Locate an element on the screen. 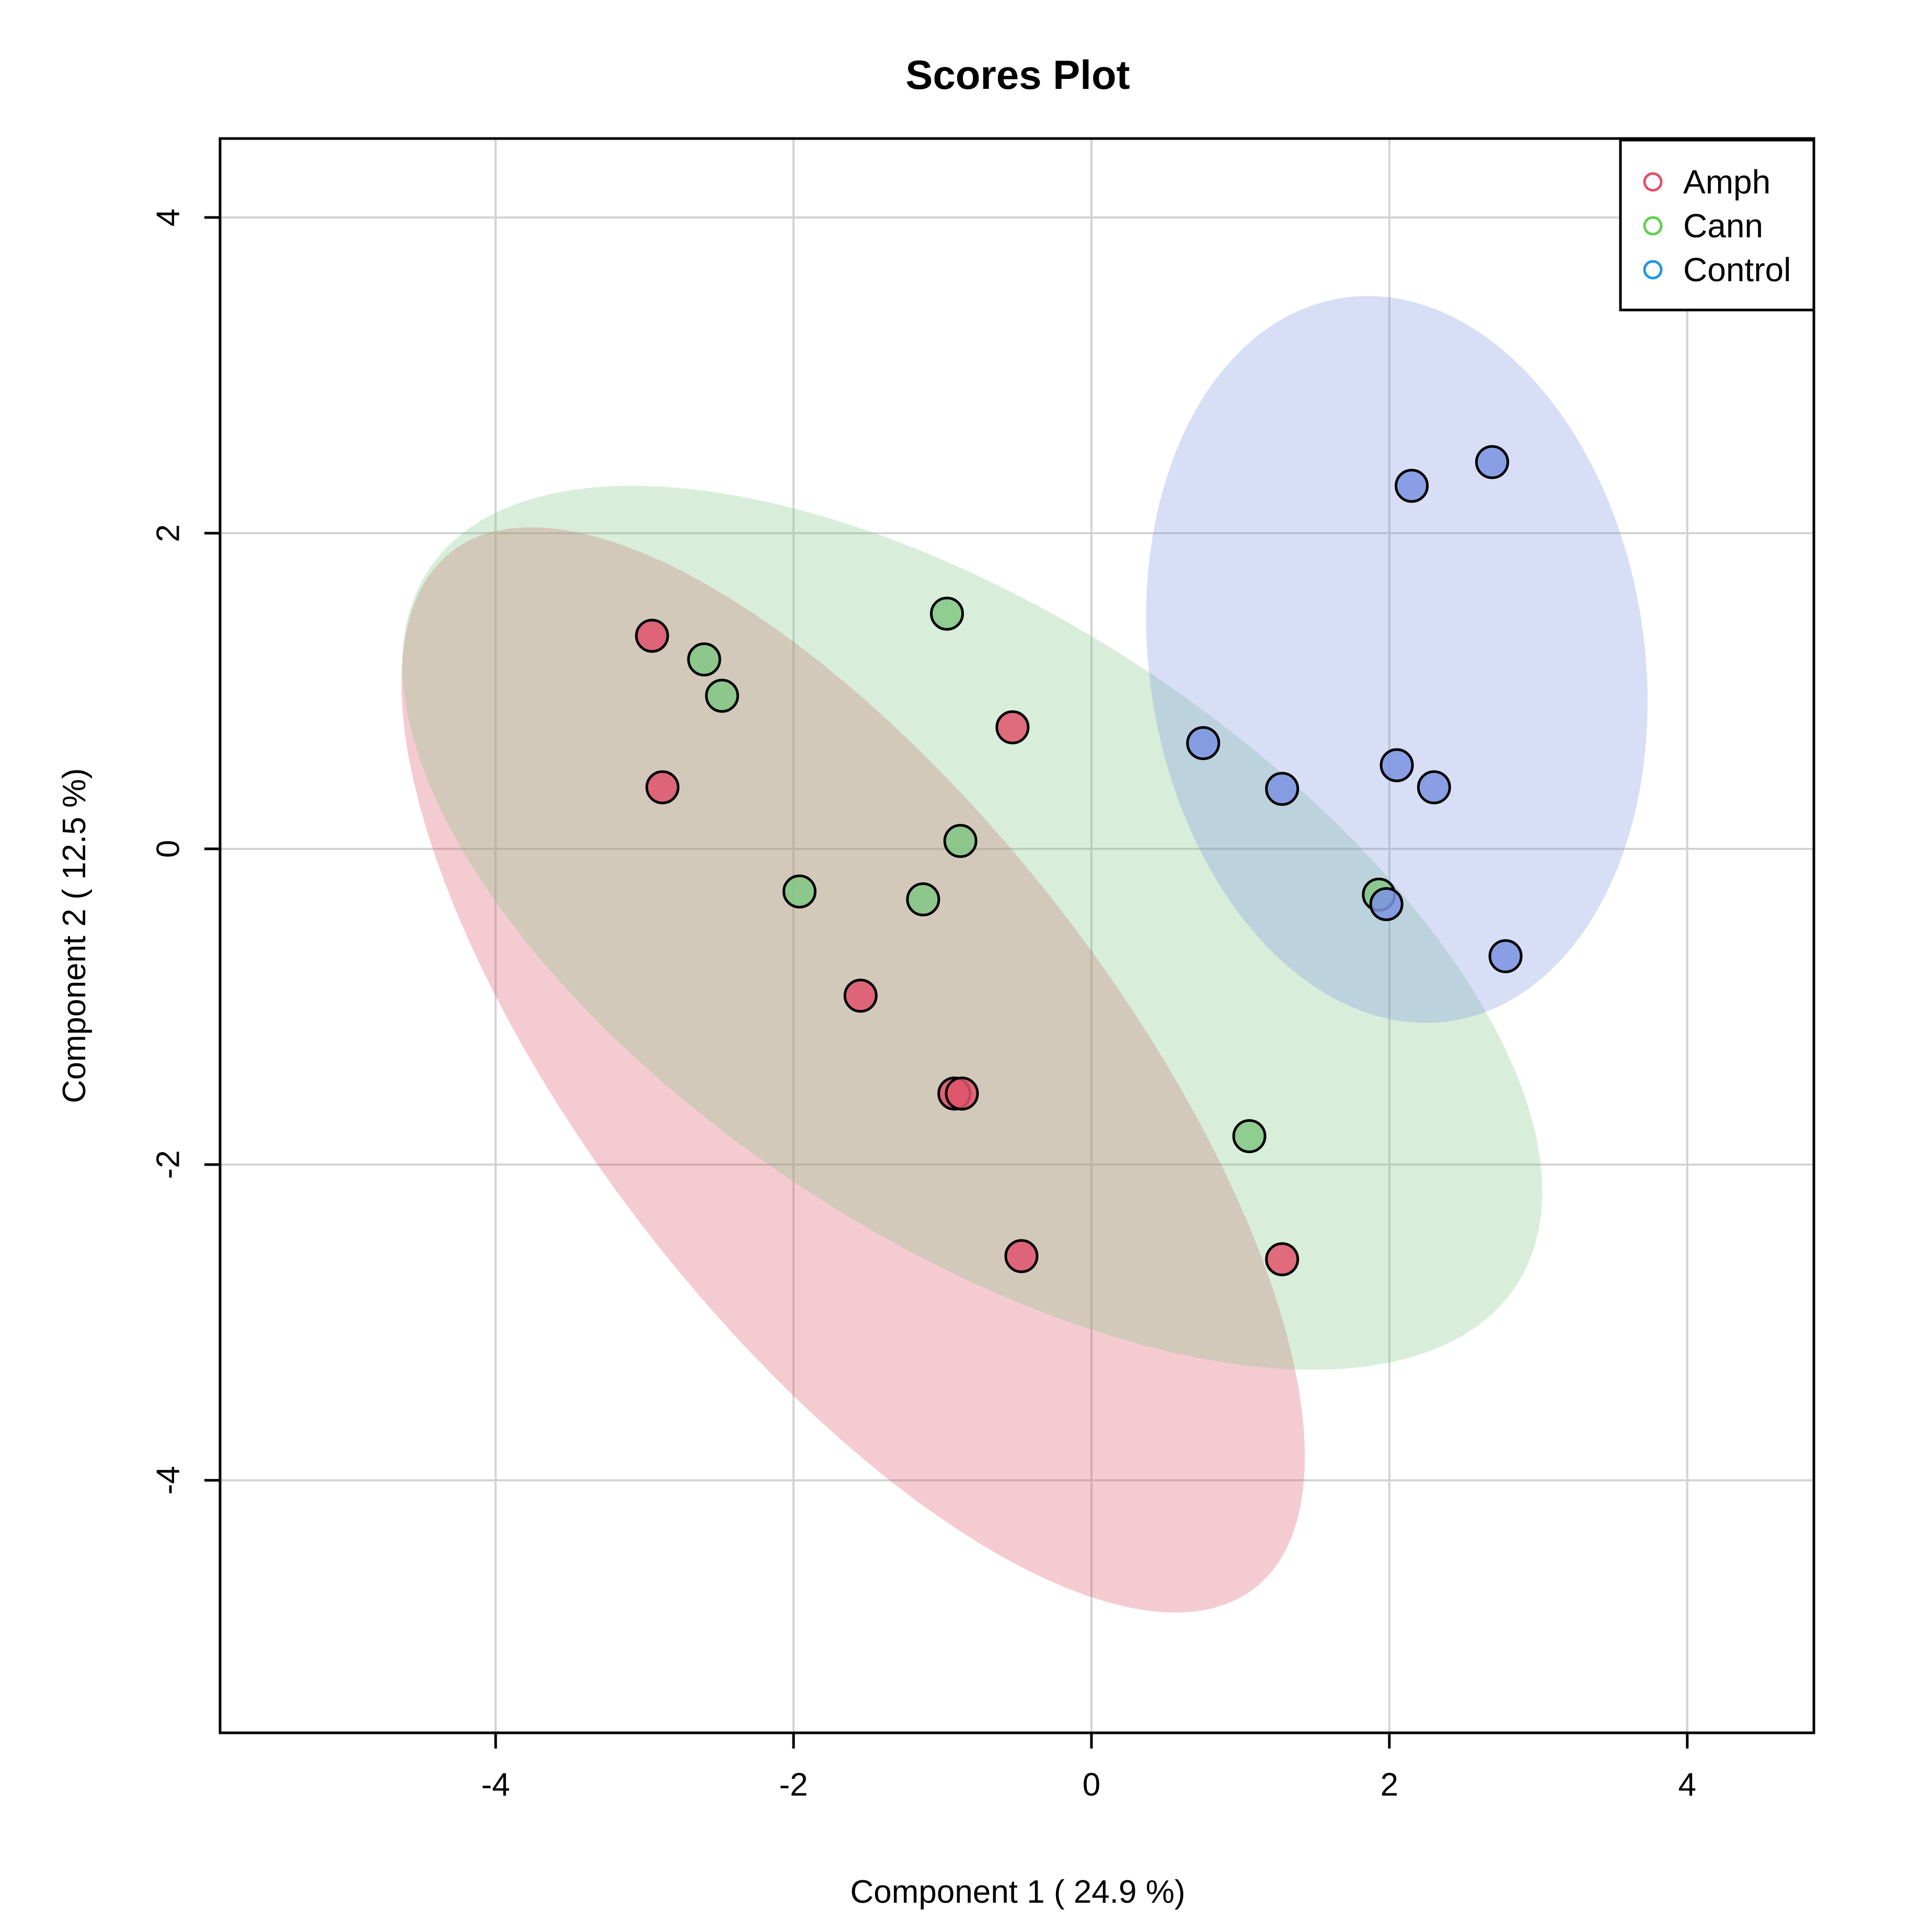 The width and height of the screenshot is (1932, 1932). y-tick-label: 2 is located at coordinates (168, 533).